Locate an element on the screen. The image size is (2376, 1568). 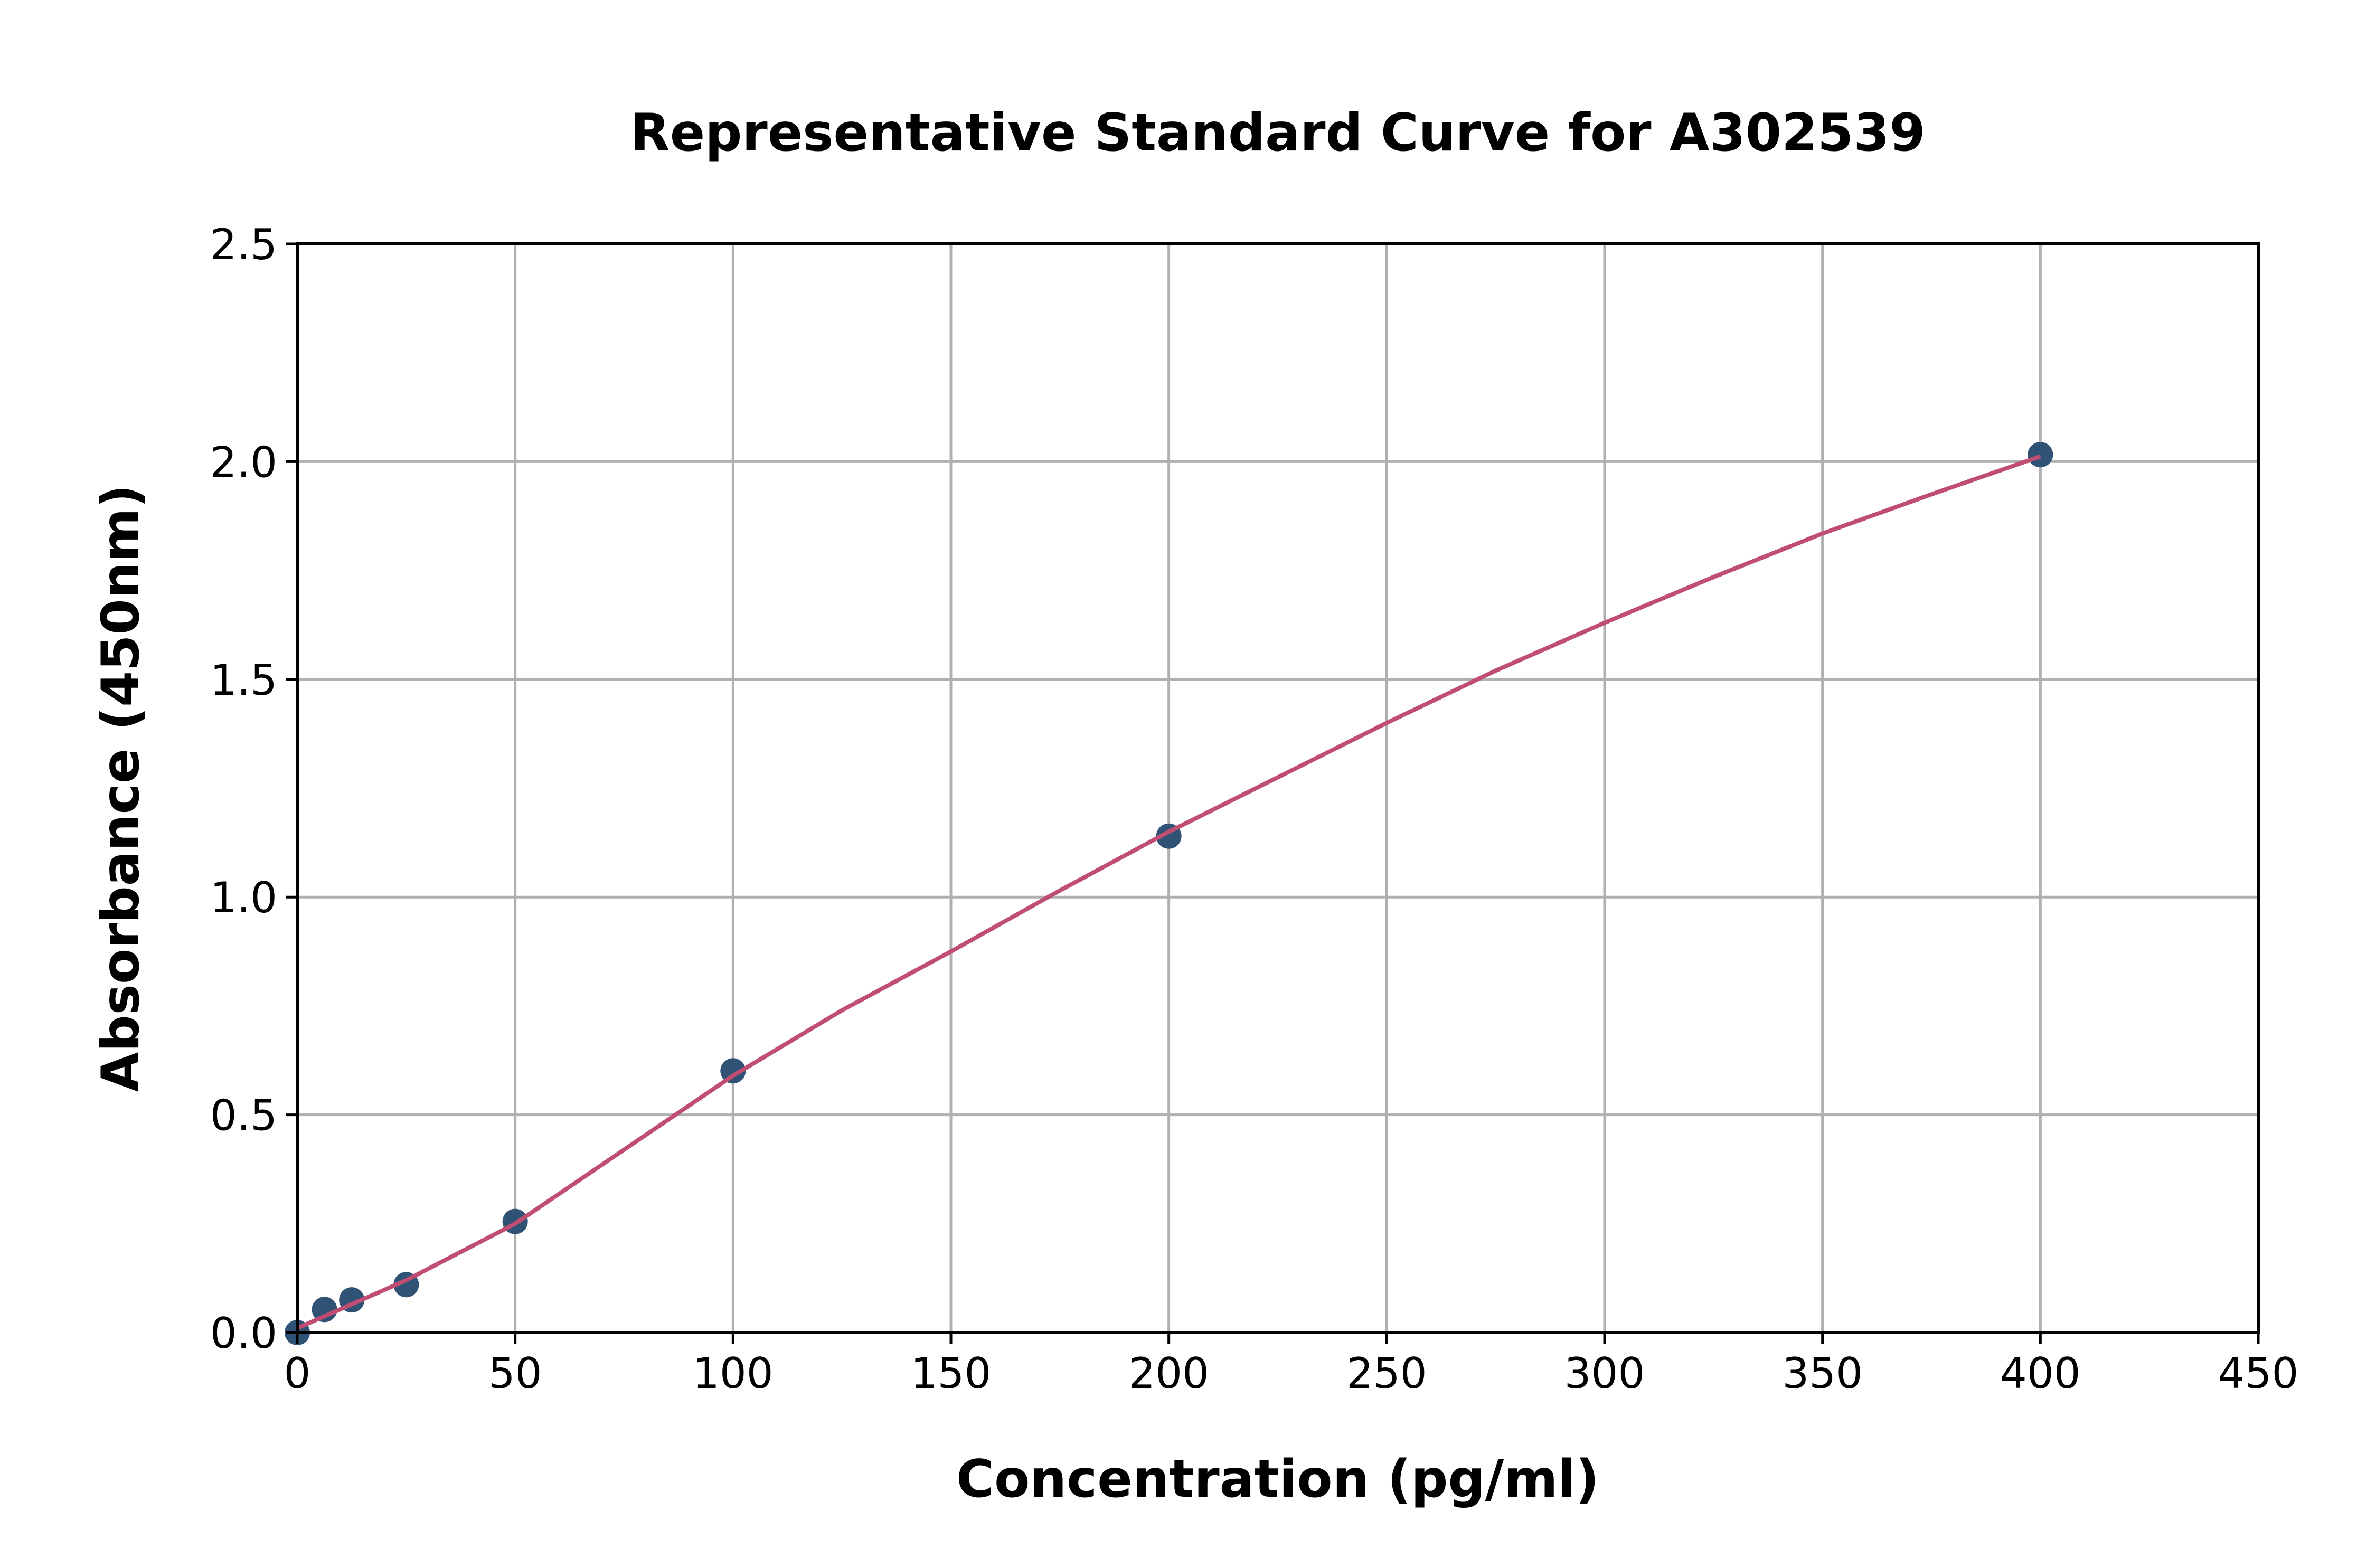
x-tick-label: 50 is located at coordinates (515, 1373).